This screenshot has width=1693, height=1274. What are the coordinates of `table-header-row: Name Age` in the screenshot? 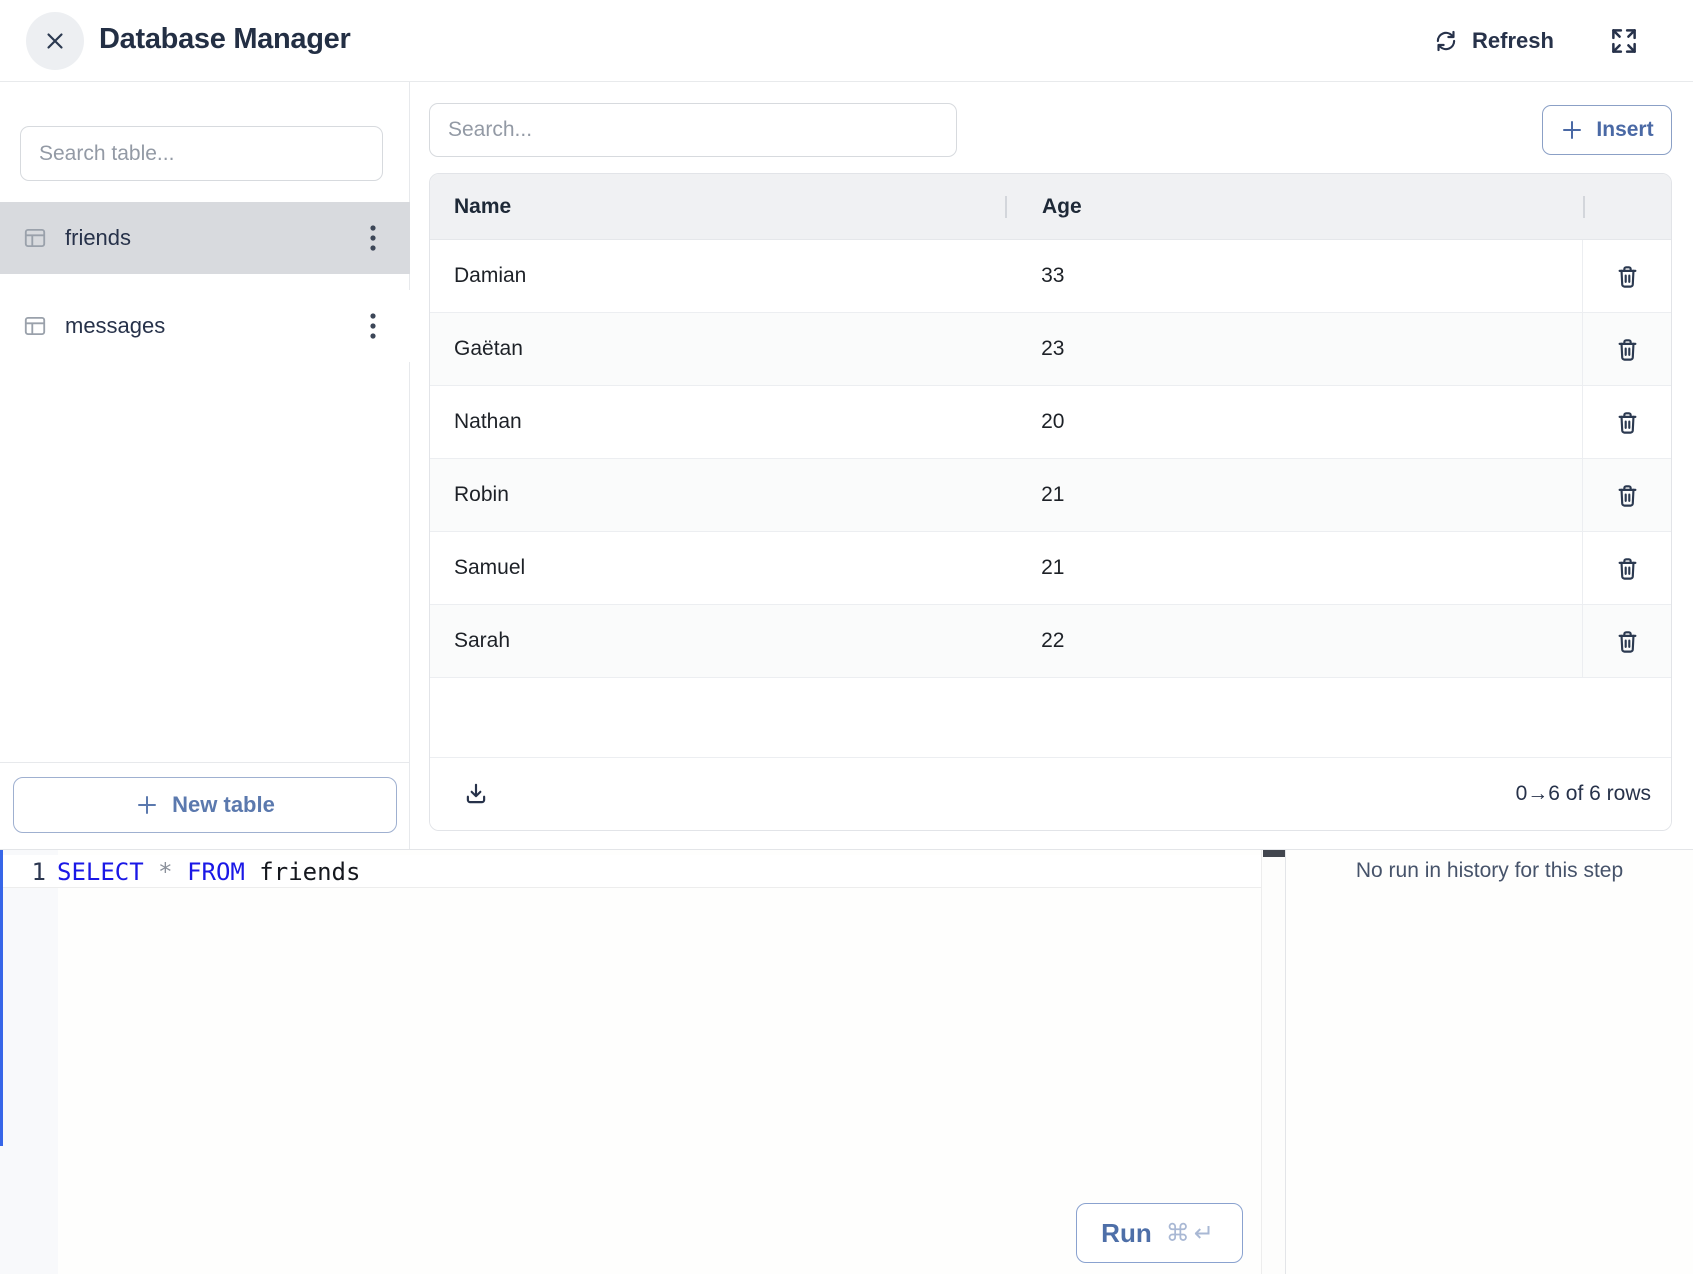 It's located at (1050, 207).